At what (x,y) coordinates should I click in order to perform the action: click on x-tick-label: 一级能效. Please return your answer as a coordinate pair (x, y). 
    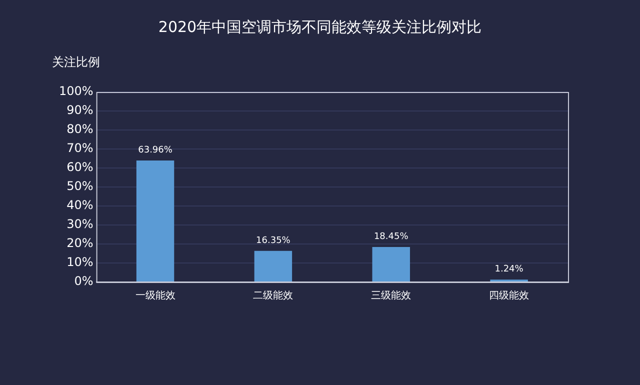
    Looking at the image, I should click on (155, 296).